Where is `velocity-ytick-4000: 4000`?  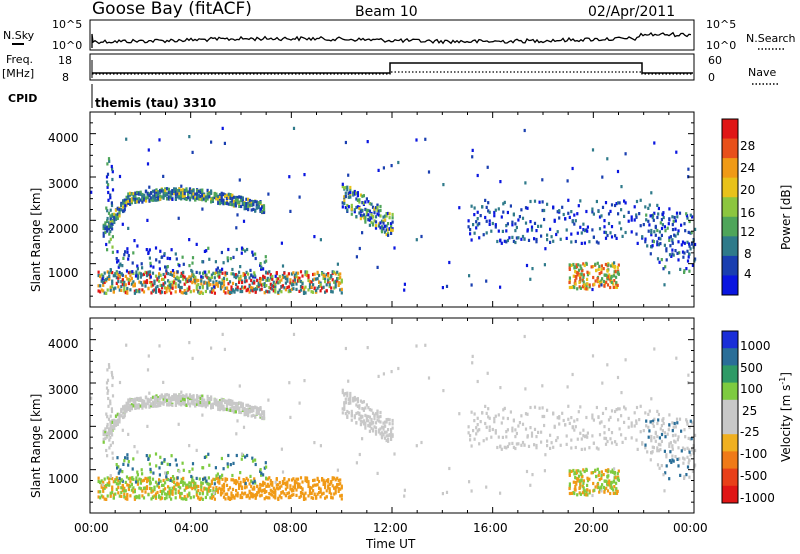 velocity-ytick-4000: 4000 is located at coordinates (63, 344).